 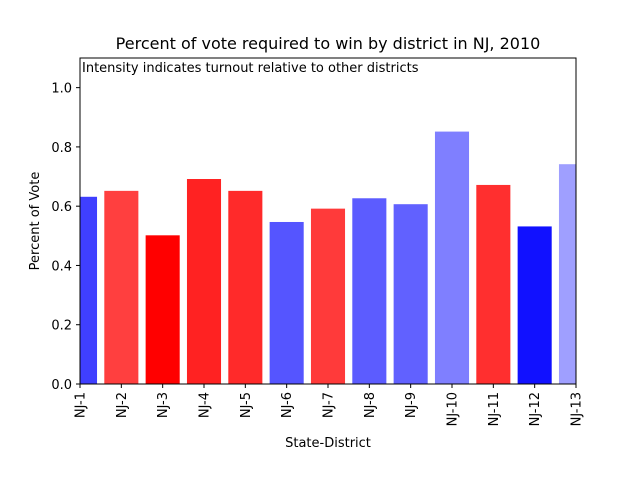 I want to click on y-tick-label: 0.6, so click(x=61, y=207).